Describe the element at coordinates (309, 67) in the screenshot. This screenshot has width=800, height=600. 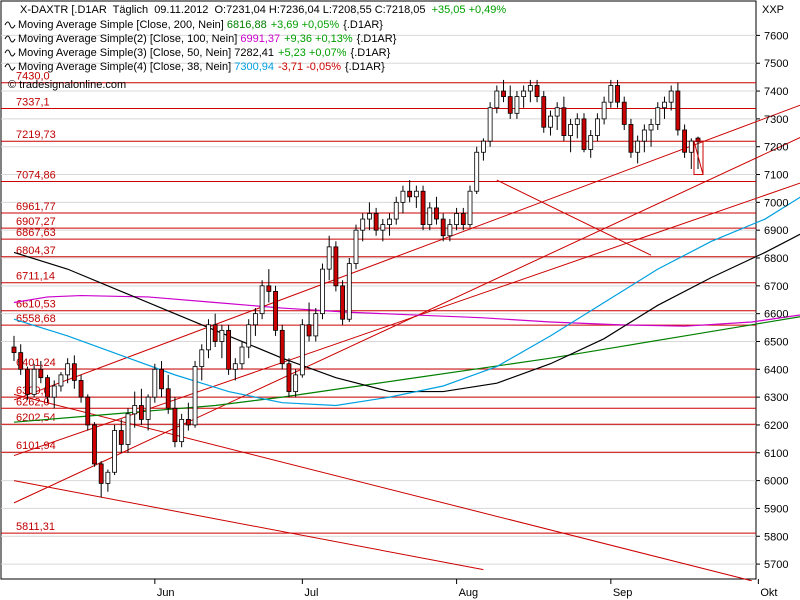
I see `legend-change: -3,71 -0,05%` at that location.